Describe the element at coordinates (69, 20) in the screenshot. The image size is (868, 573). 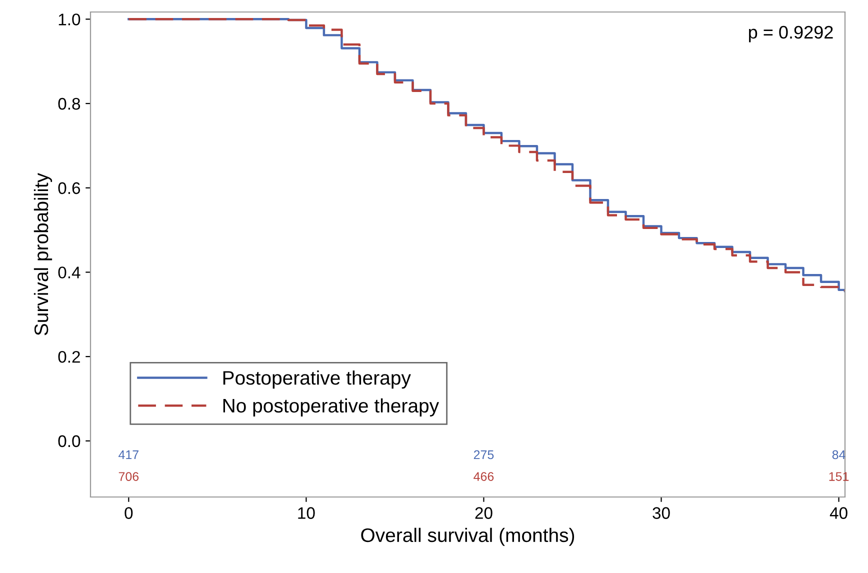
I see `y-tick-label: 1.0` at that location.